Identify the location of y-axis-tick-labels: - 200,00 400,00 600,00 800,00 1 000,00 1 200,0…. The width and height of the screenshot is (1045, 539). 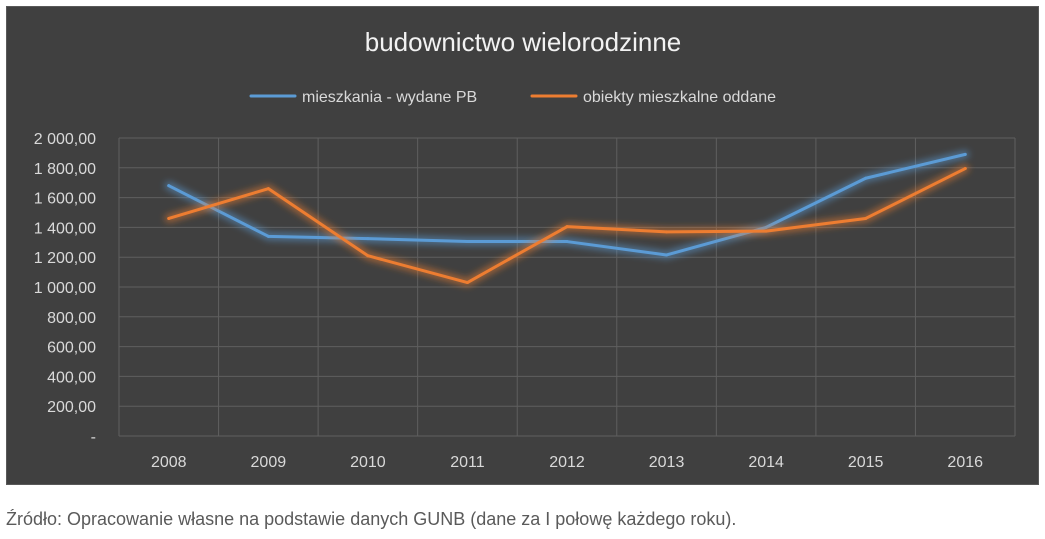
(65, 288).